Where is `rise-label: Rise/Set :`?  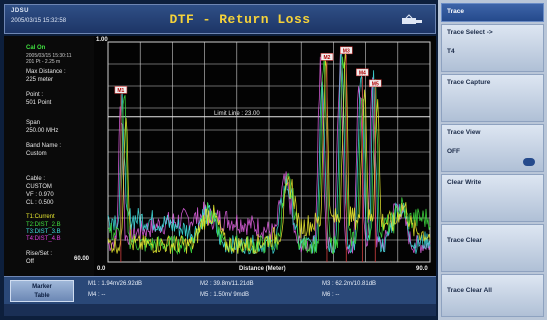 rise-label: Rise/Set : is located at coordinates (39, 254).